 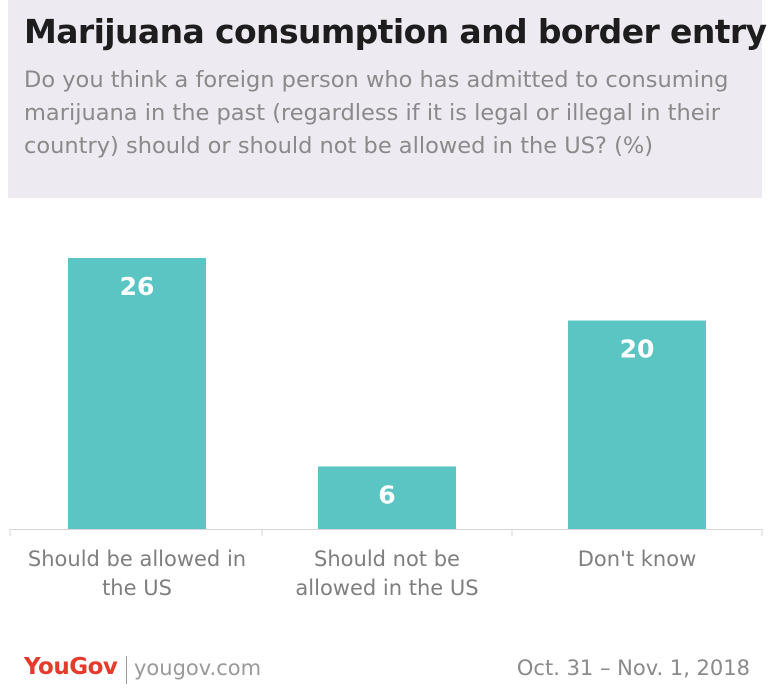 What do you see at coordinates (126, 670) in the screenshot?
I see `footer-divider` at bounding box center [126, 670].